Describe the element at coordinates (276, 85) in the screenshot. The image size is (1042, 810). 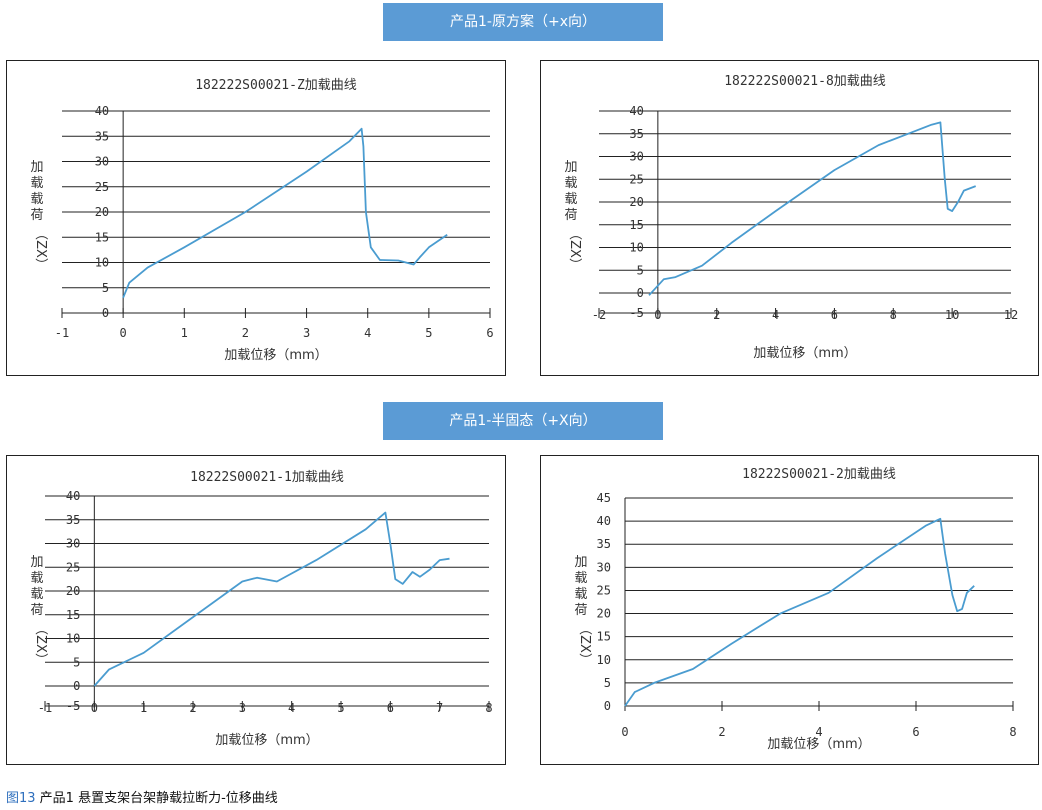
I see `chart-title: 182222S00021-Z加载曲线` at that location.